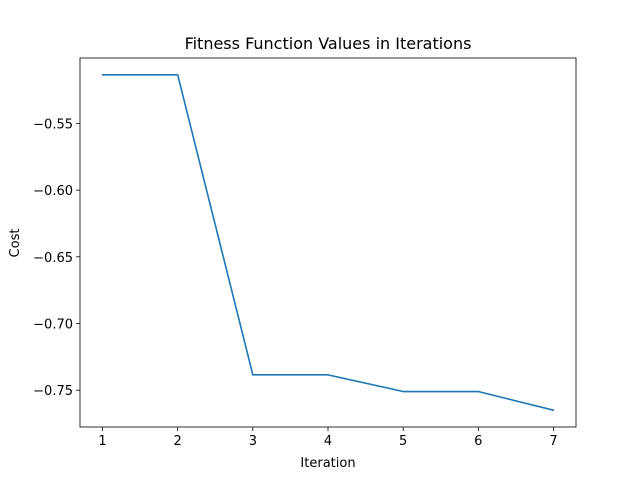 The width and height of the screenshot is (640, 480). What do you see at coordinates (553, 441) in the screenshot?
I see `x-tick-label: 7` at bounding box center [553, 441].